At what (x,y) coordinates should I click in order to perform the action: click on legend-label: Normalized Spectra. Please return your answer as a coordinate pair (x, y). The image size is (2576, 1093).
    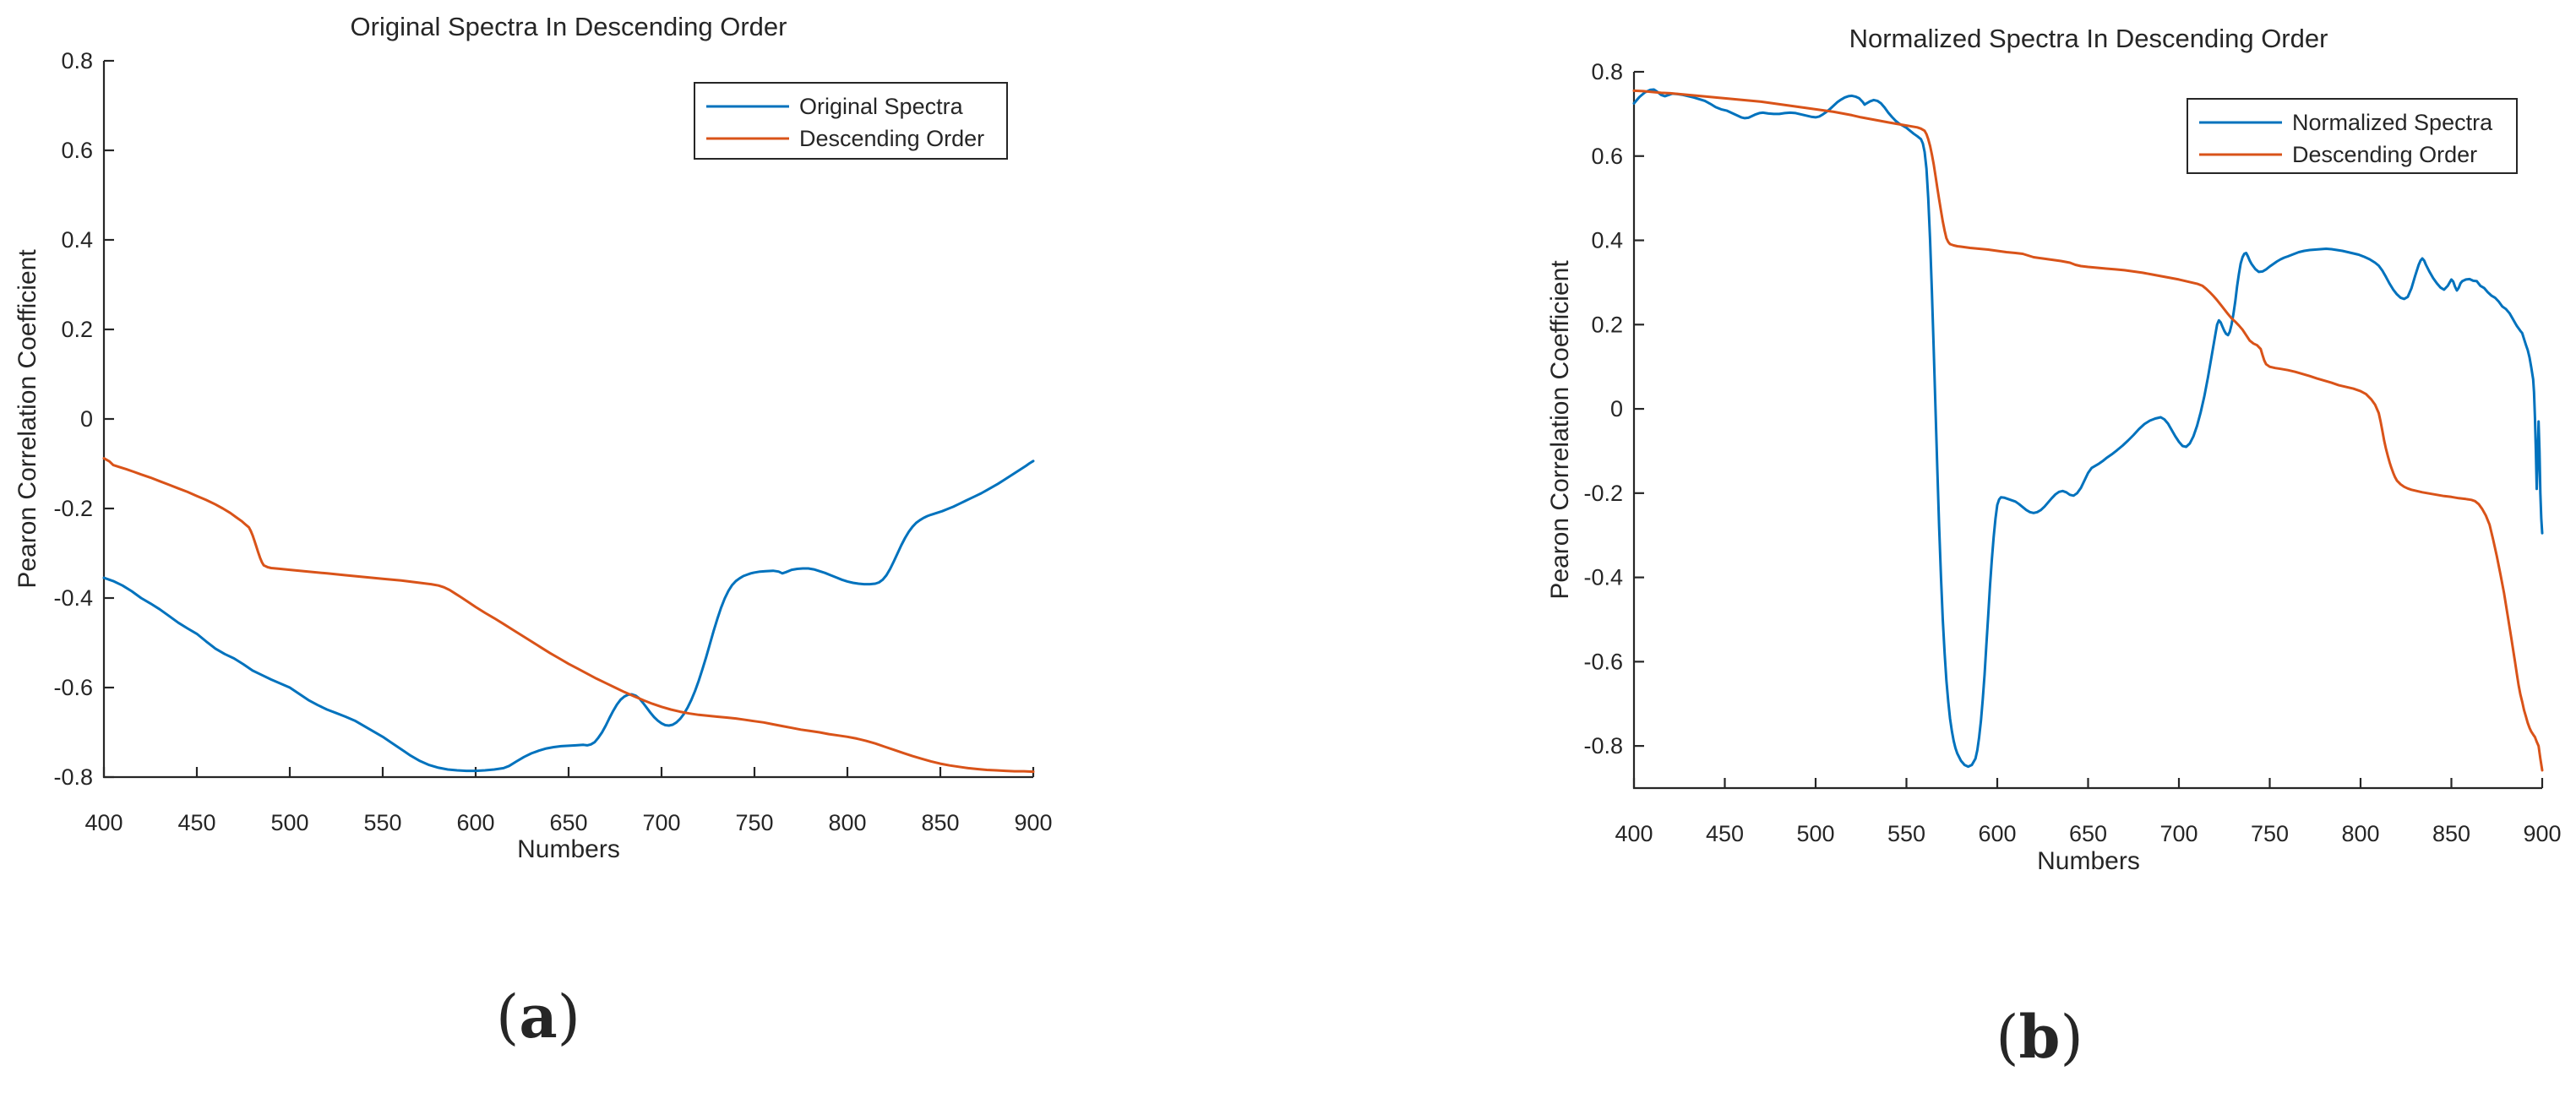
    Looking at the image, I should click on (2392, 123).